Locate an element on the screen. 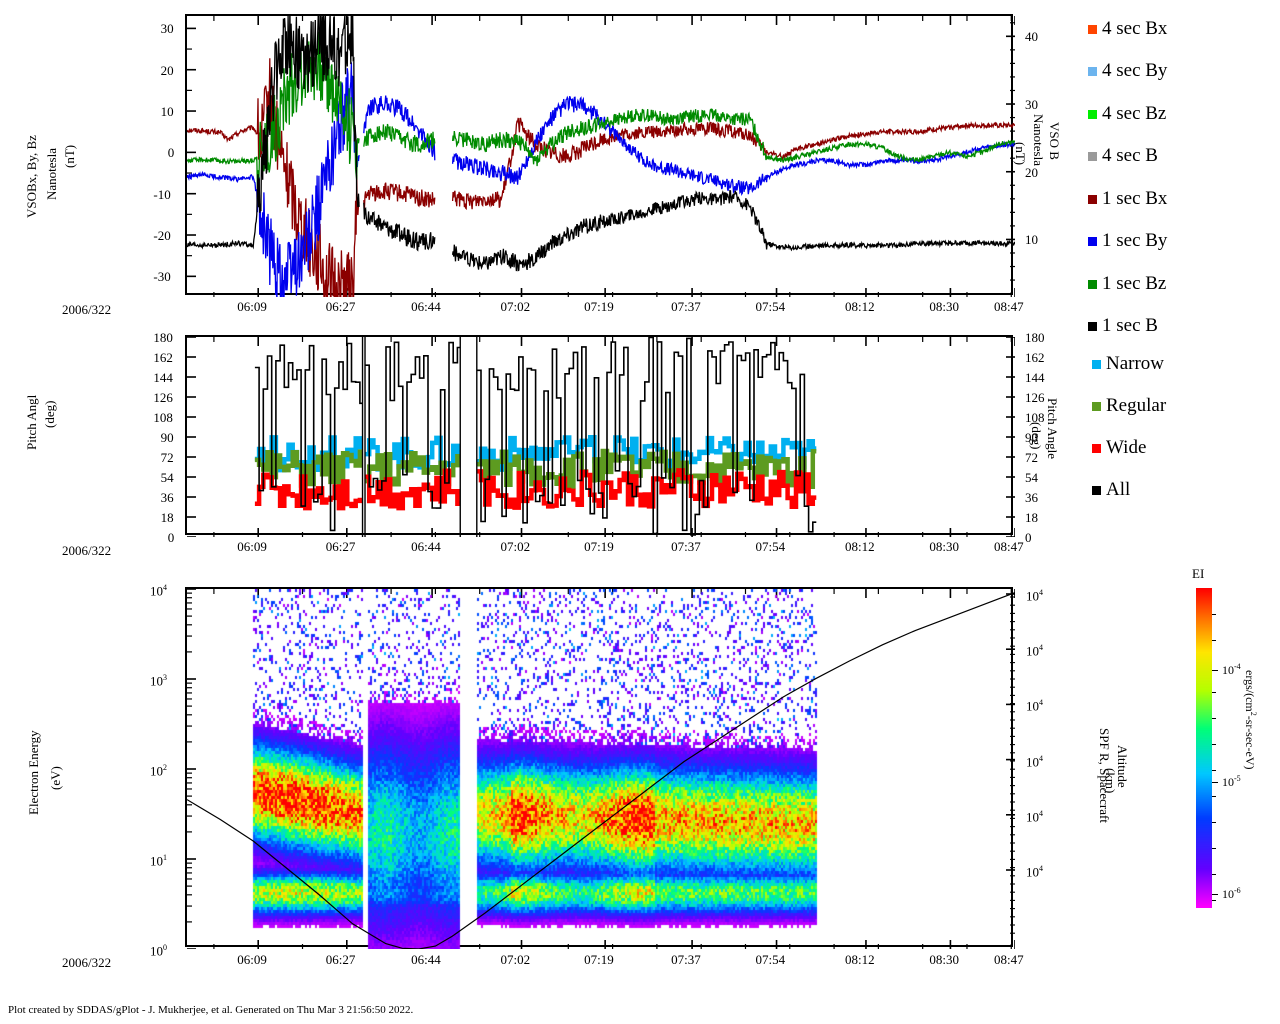 This screenshot has height=1024, width=1280. legend-label: 1 sec By is located at coordinates (1135, 240).